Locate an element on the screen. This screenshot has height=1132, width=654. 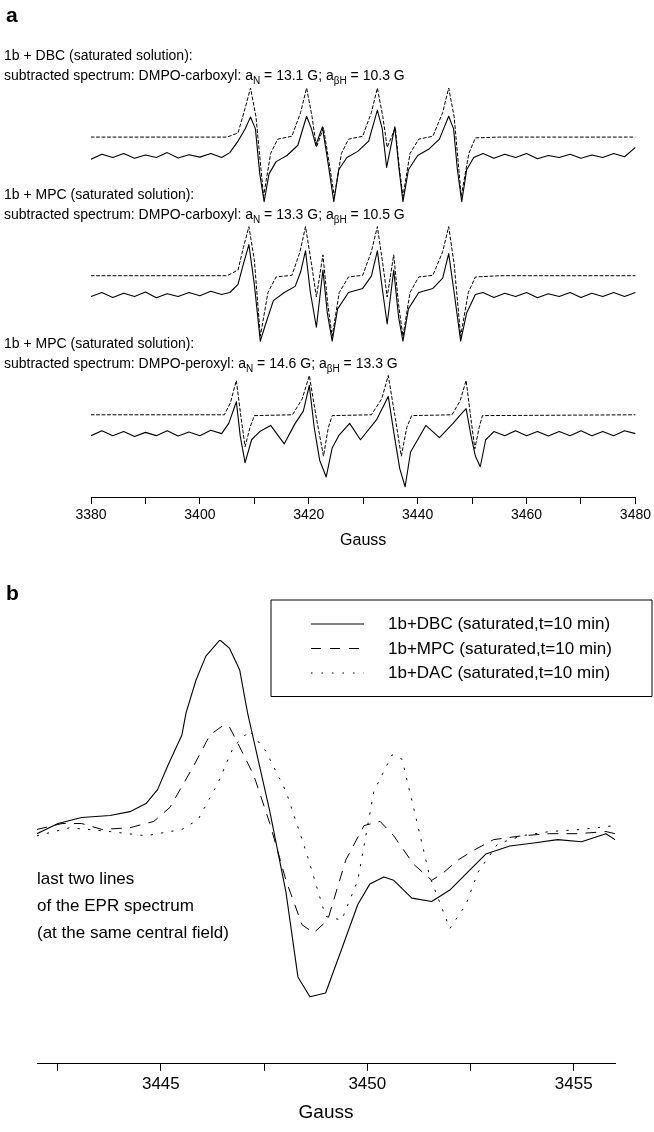
legend-label: 1b+MPC (saturated,t=10 min) is located at coordinates (500, 648).